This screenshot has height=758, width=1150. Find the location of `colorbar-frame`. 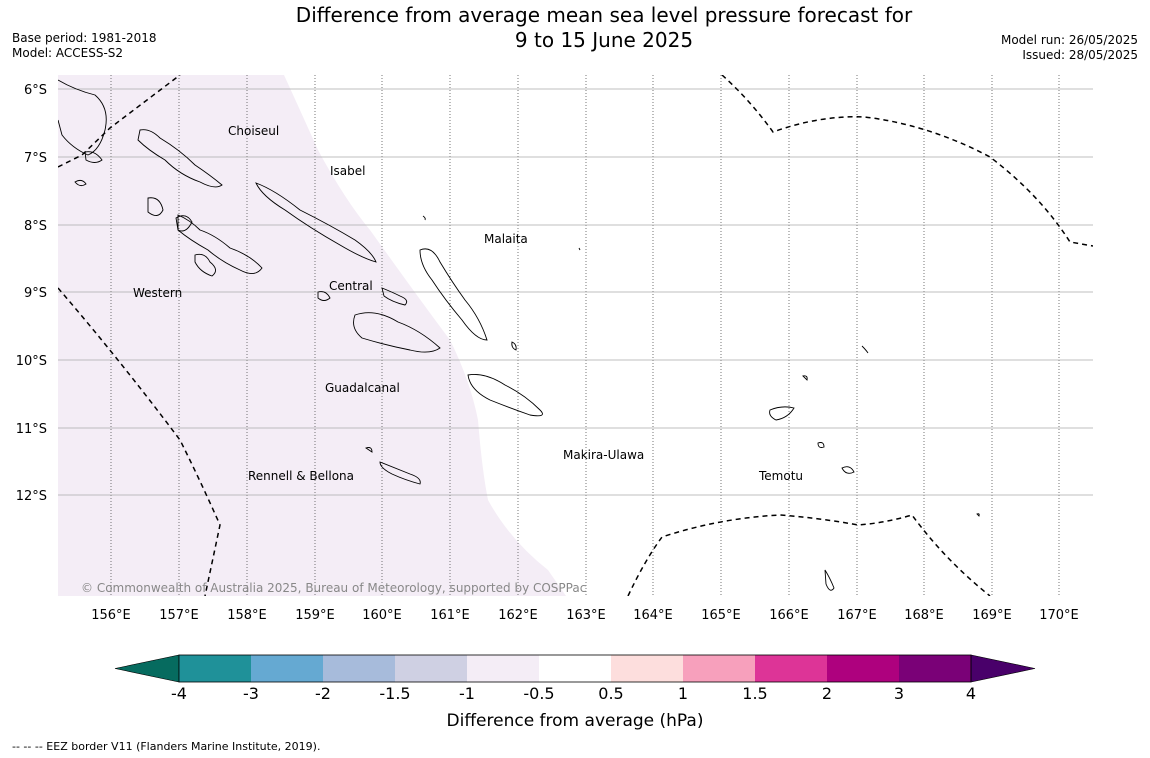

colorbar-frame is located at coordinates (575, 668).